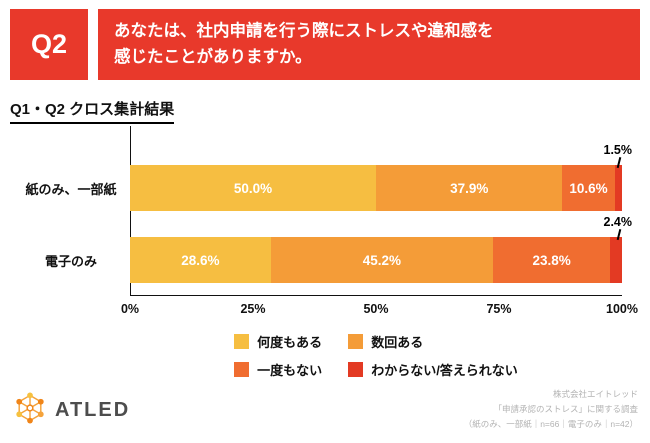 Image resolution: width=650 pixels, height=443 pixels. Describe the element at coordinates (130, 309) in the screenshot. I see `axis-tick: 0%` at that location.